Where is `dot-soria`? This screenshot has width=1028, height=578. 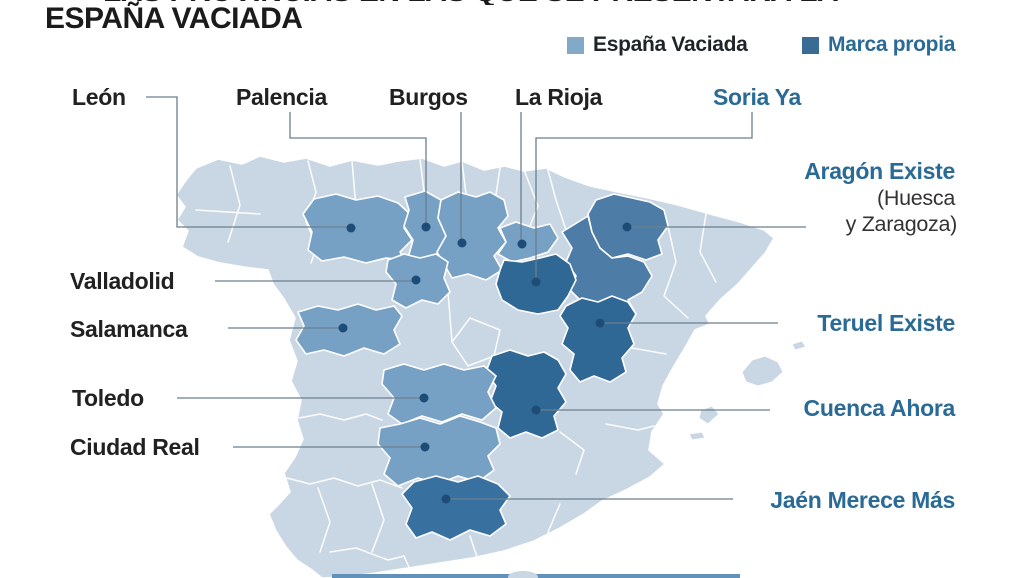 dot-soria is located at coordinates (536, 282).